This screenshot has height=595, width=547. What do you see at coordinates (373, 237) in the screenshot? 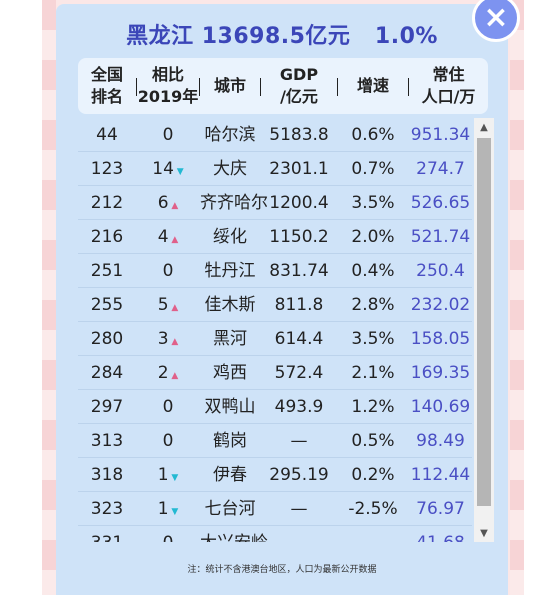
I see `cell-growth: 2.0%` at bounding box center [373, 237].